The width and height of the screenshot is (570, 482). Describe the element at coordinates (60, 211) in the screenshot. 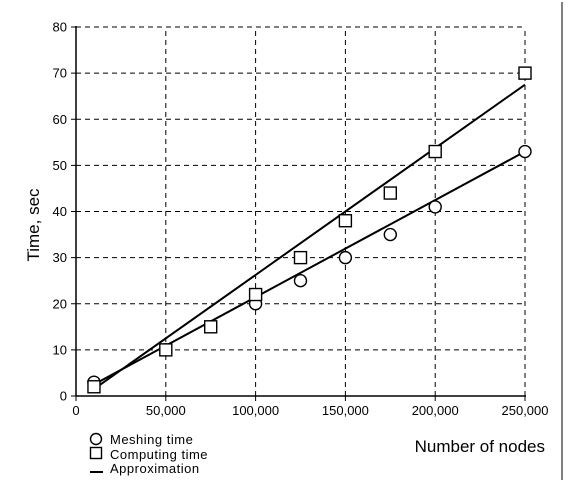

I see `y-tick-label: 40` at that location.